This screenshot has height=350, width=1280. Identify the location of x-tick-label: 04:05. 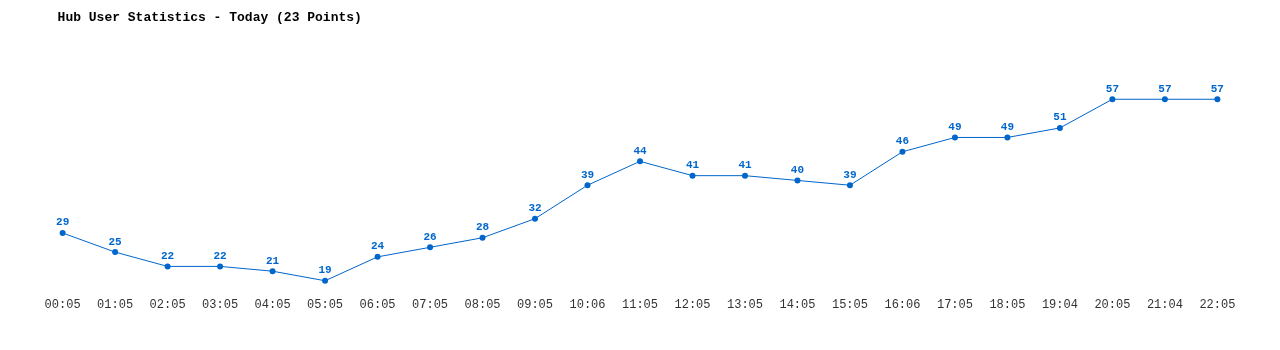
(272, 305).